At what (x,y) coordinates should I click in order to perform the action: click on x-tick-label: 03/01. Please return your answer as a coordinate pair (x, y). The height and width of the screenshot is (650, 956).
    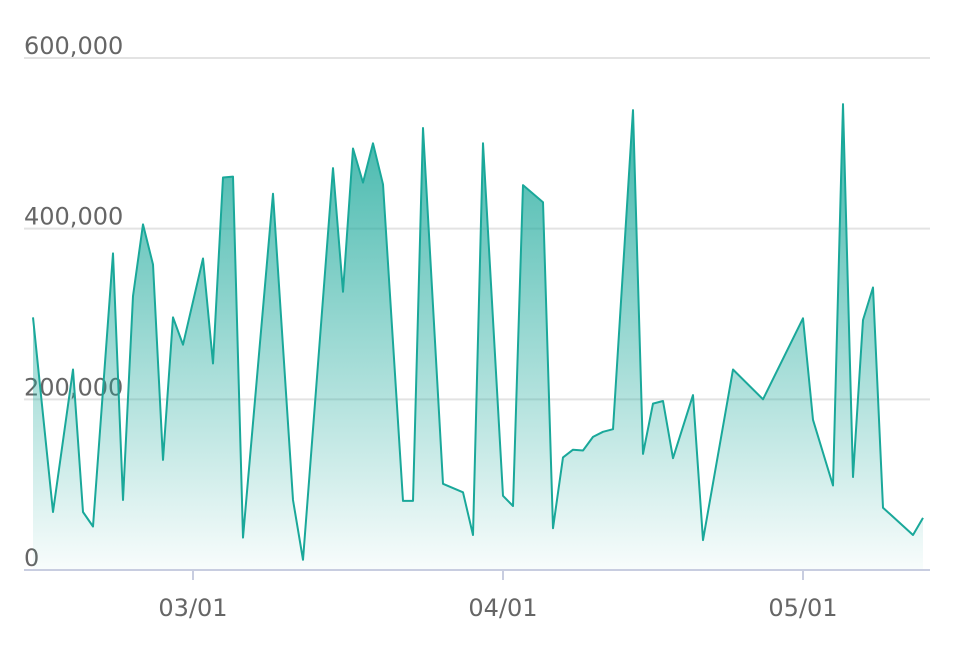
    Looking at the image, I should click on (192, 608).